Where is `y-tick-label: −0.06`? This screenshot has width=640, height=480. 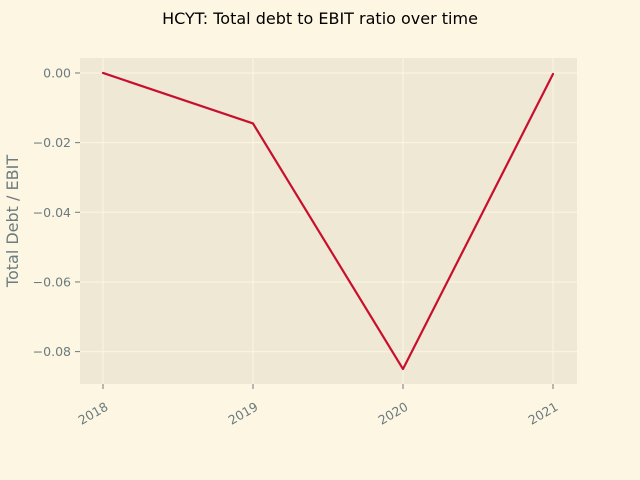 y-tick-label: −0.06 is located at coordinates (52, 281).